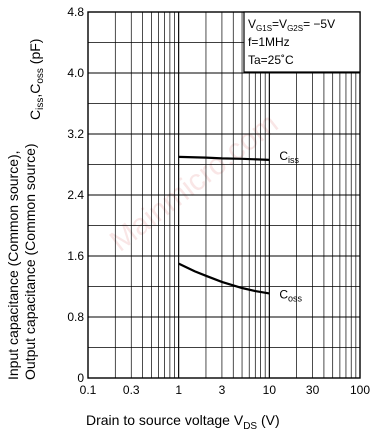 This screenshot has height=436, width=372. What do you see at coordinates (271, 60) in the screenshot?
I see `condition-temperature: Ta=25˚C` at bounding box center [271, 60].